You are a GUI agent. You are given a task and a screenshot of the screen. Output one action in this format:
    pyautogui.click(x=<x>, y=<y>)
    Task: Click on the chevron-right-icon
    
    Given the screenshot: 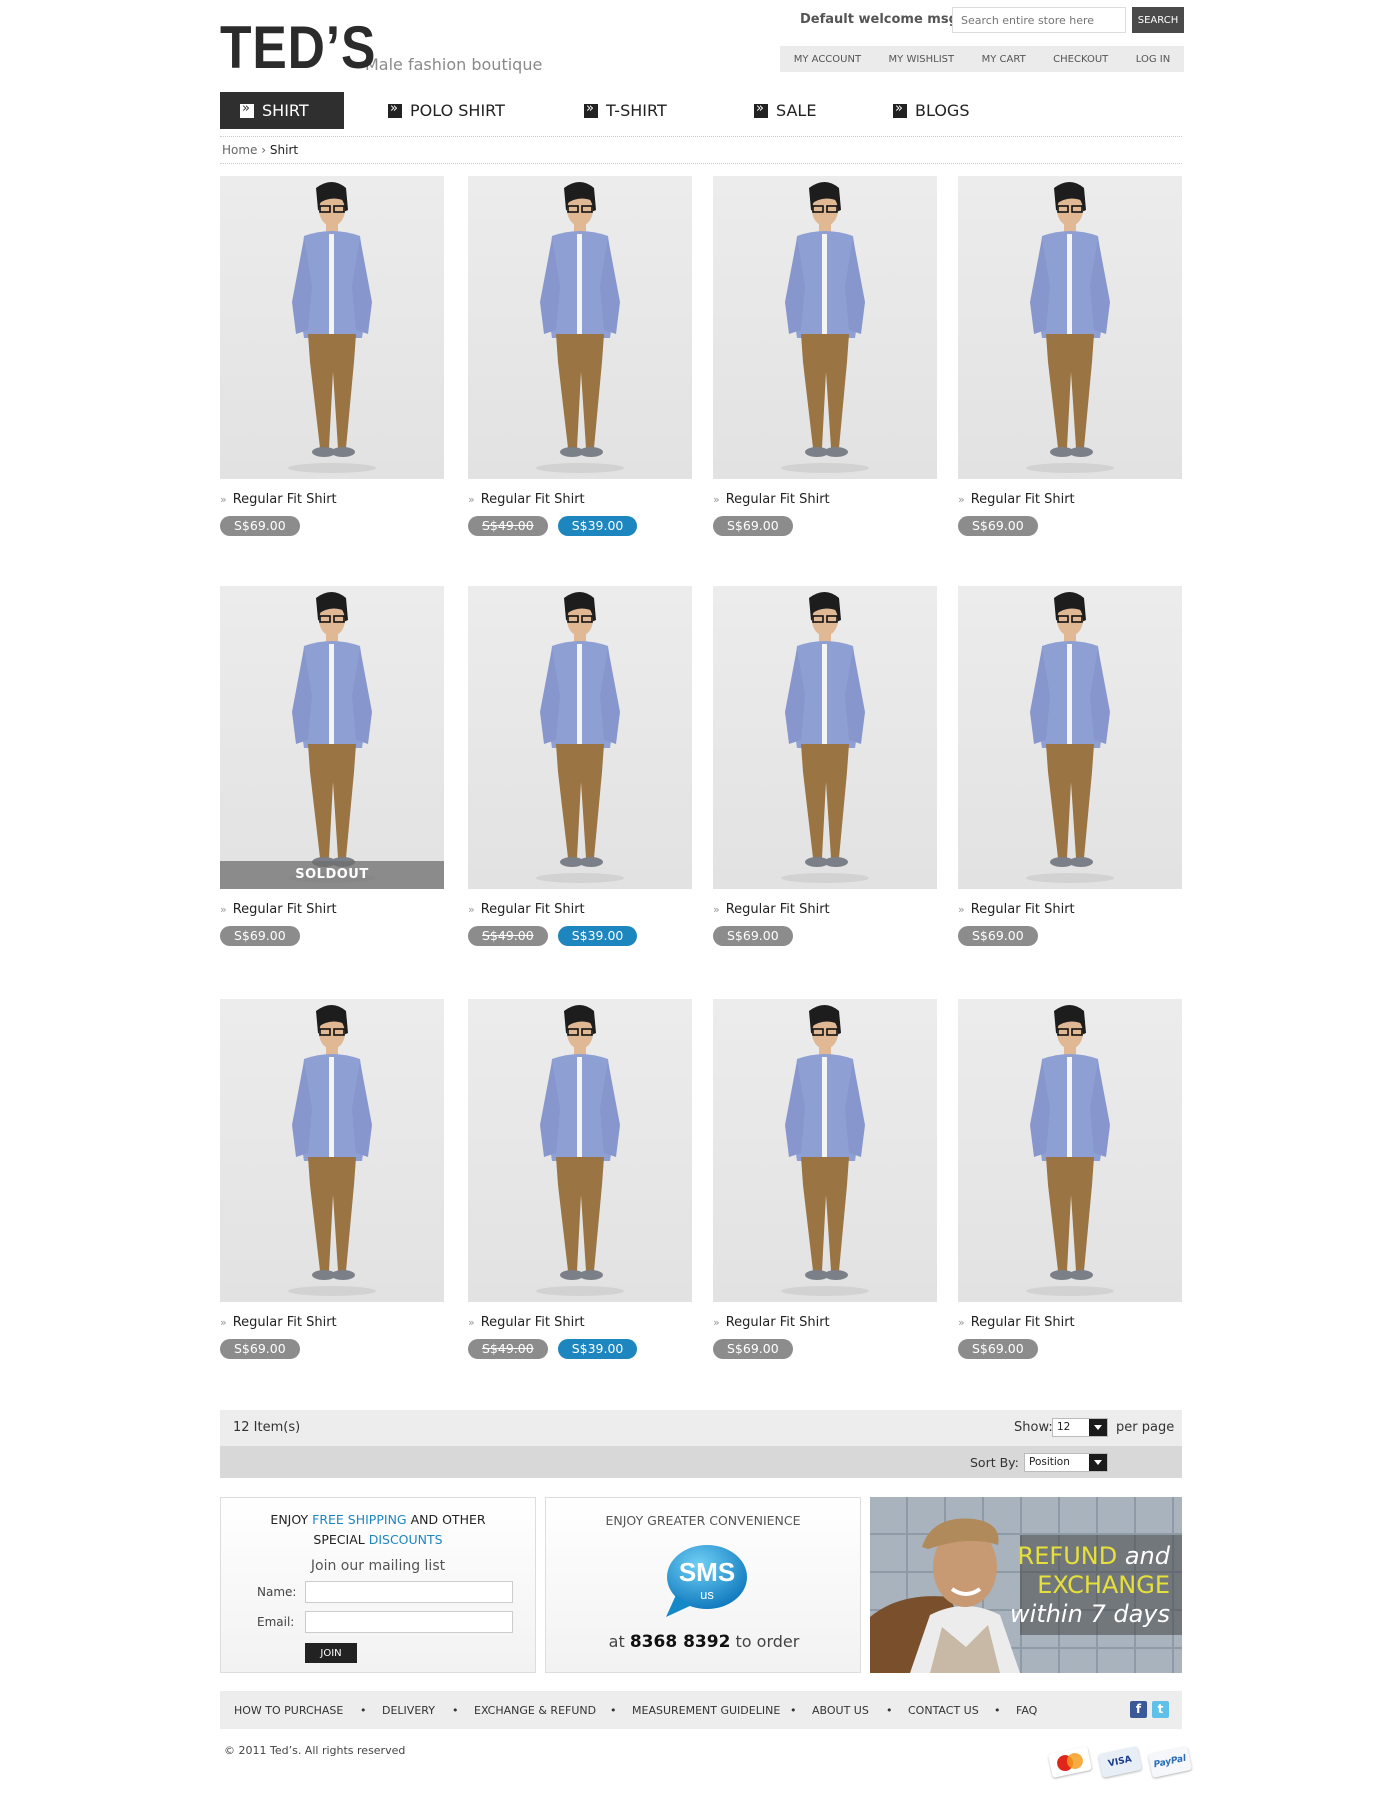 What is the action you would take?
    pyautogui.click(x=591, y=109)
    